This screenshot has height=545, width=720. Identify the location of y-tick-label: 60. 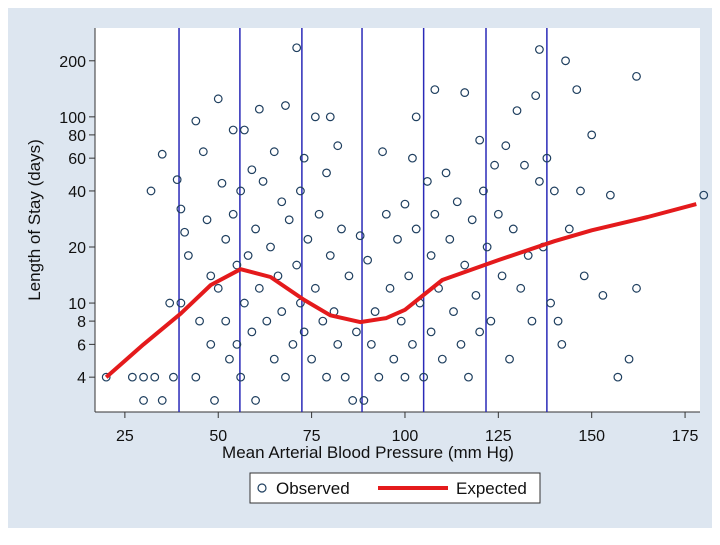
(77, 159).